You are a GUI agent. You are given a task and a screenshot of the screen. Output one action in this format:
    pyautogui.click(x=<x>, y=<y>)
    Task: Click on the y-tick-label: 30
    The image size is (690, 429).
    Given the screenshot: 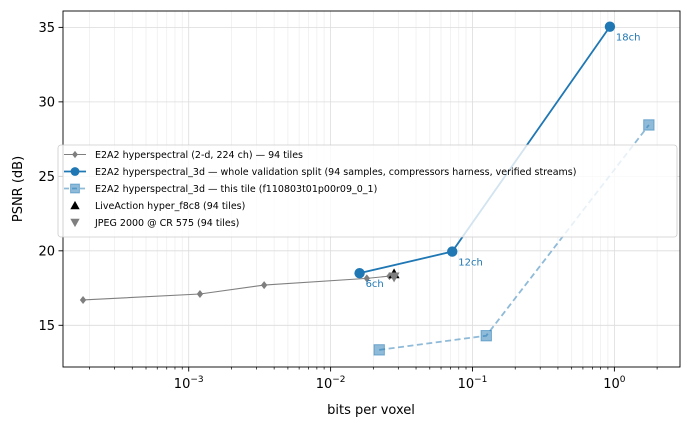 What is the action you would take?
    pyautogui.click(x=46, y=102)
    